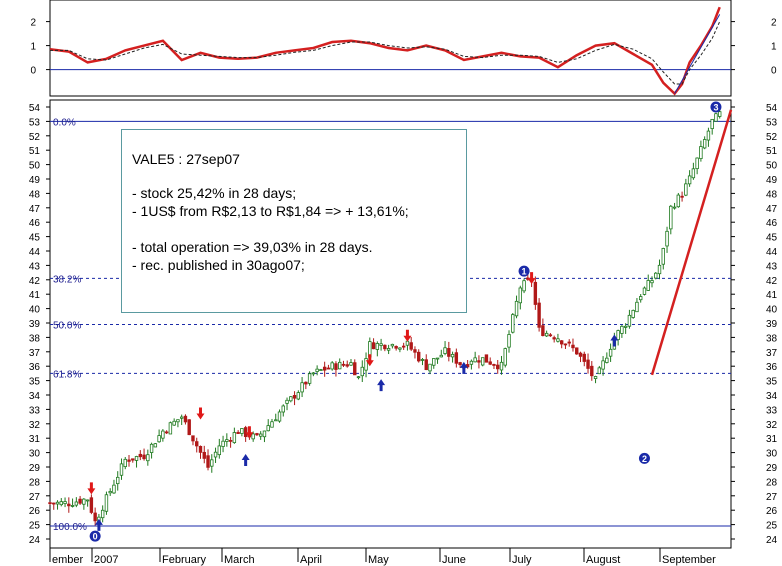 Image resolution: width=782 pixels, height=566 pixels. Describe the element at coordinates (772, 151) in the screenshot. I see `price-tick-label-right: 51` at that location.